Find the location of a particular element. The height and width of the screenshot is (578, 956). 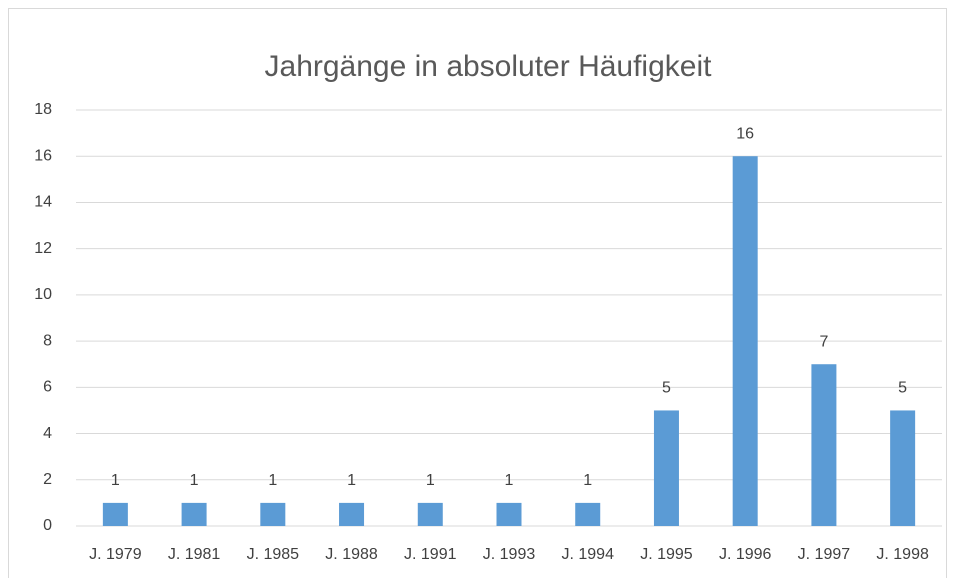

x-tick-label: J. 1988 is located at coordinates (351, 554).